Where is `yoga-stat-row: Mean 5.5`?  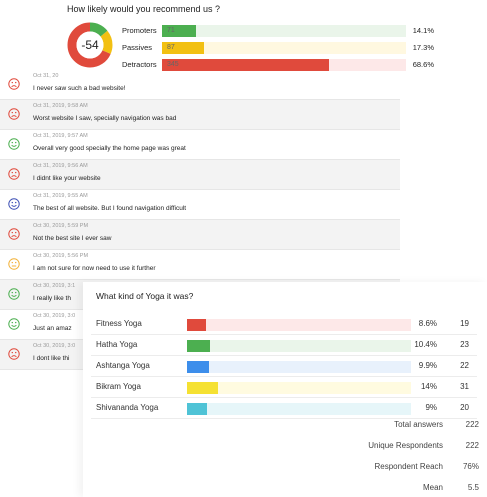 yoga-stat-row: Mean 5.5 is located at coordinates (379, 490).